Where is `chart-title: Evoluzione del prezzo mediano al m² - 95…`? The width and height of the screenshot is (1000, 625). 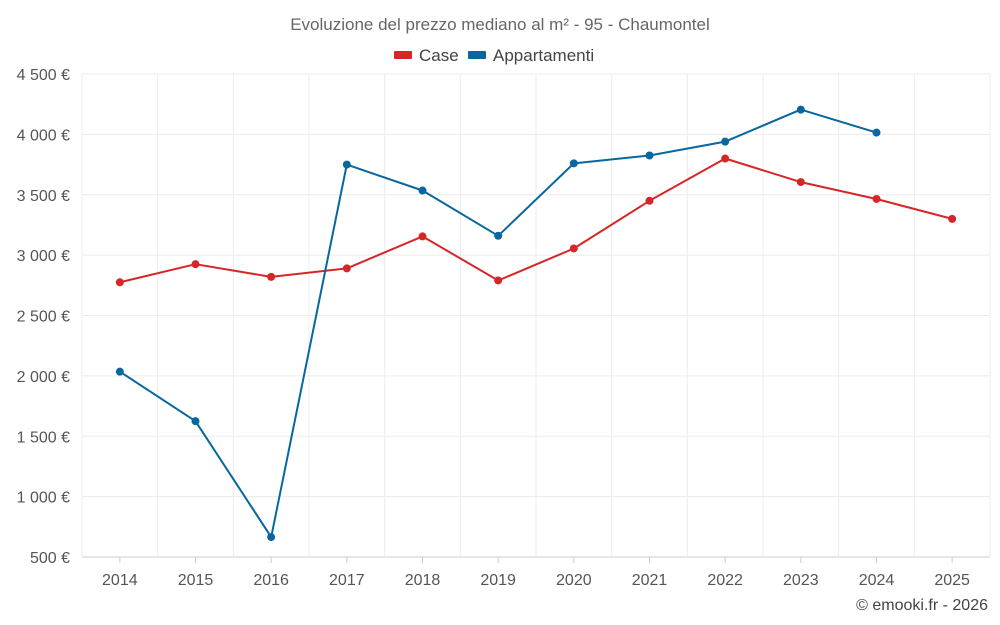
chart-title: Evoluzione del prezzo mediano al m² - 95… is located at coordinates (500, 24).